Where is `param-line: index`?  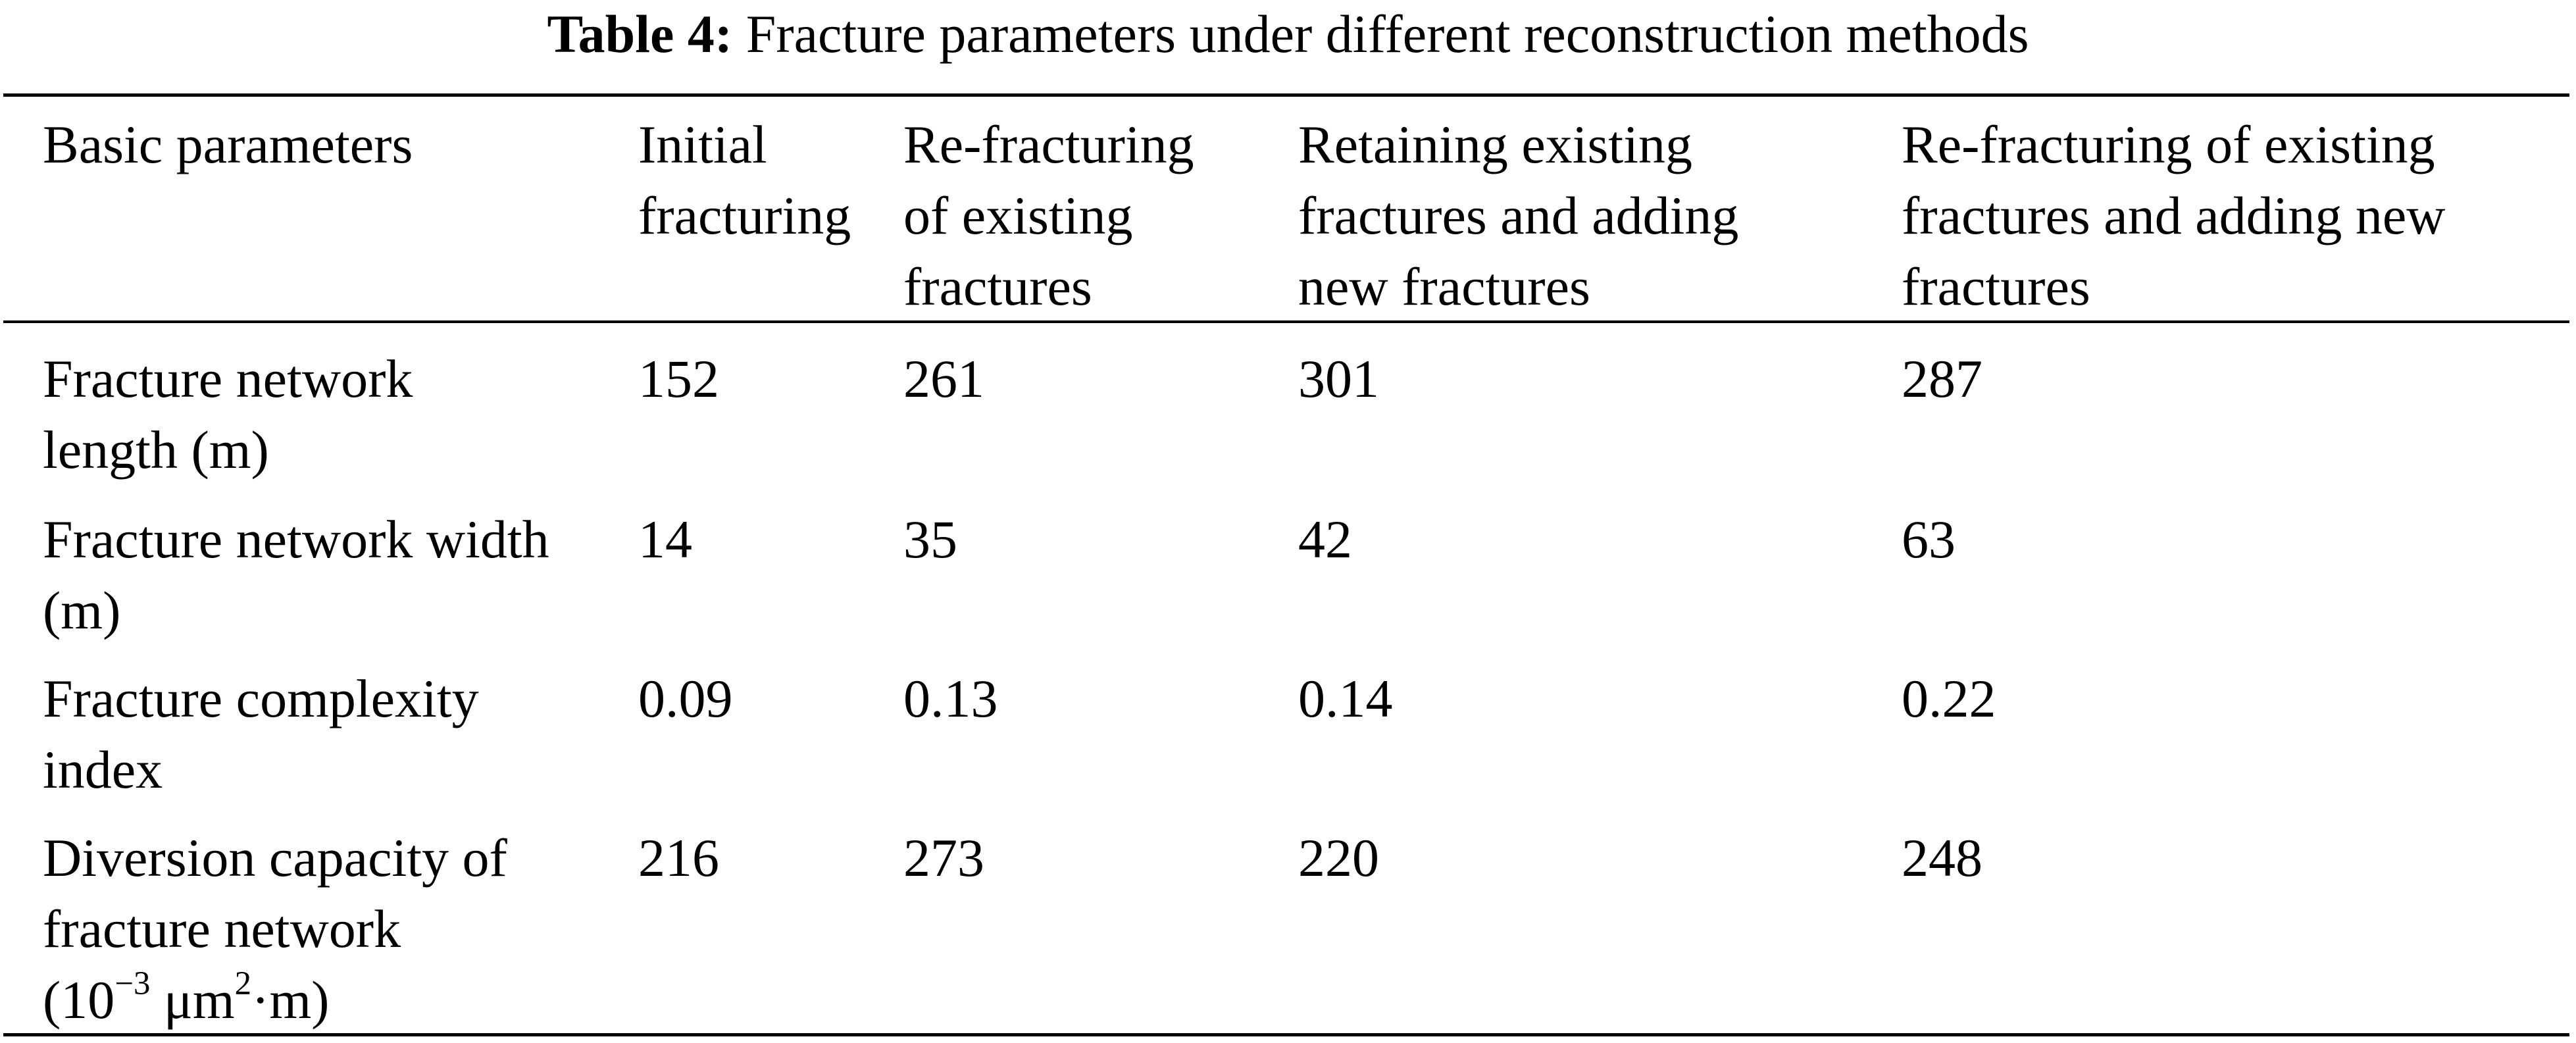 param-line: index is located at coordinates (103, 770).